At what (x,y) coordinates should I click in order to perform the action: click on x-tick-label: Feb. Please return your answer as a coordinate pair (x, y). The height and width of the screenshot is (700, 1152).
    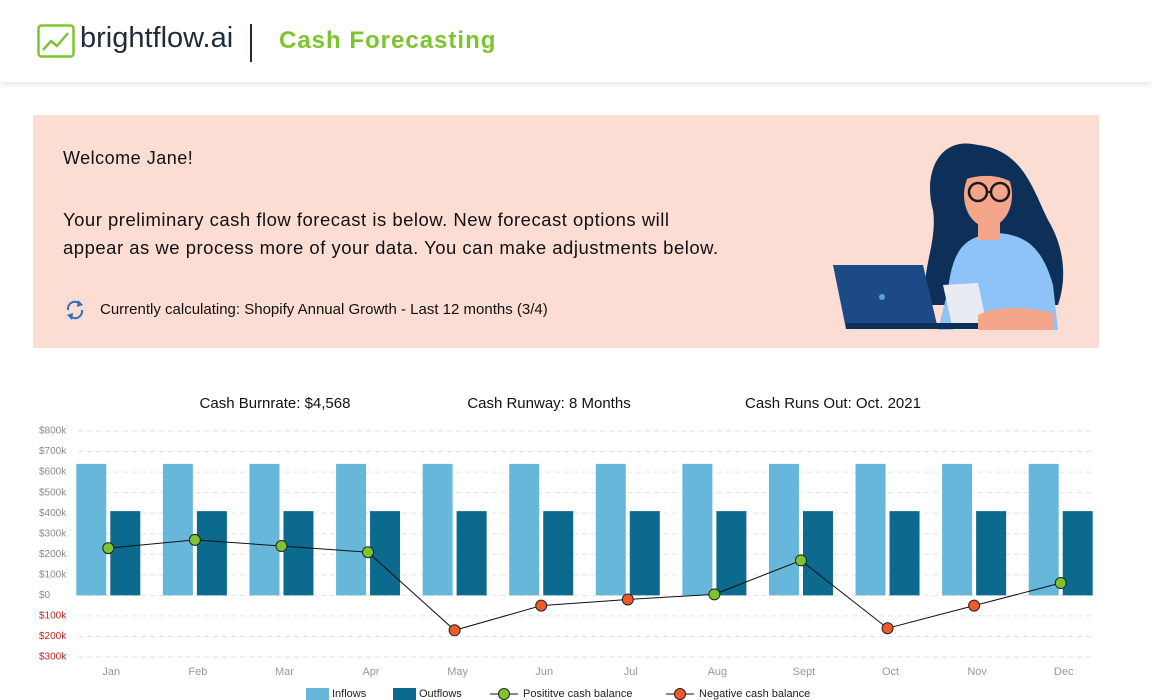
    Looking at the image, I should click on (197, 672).